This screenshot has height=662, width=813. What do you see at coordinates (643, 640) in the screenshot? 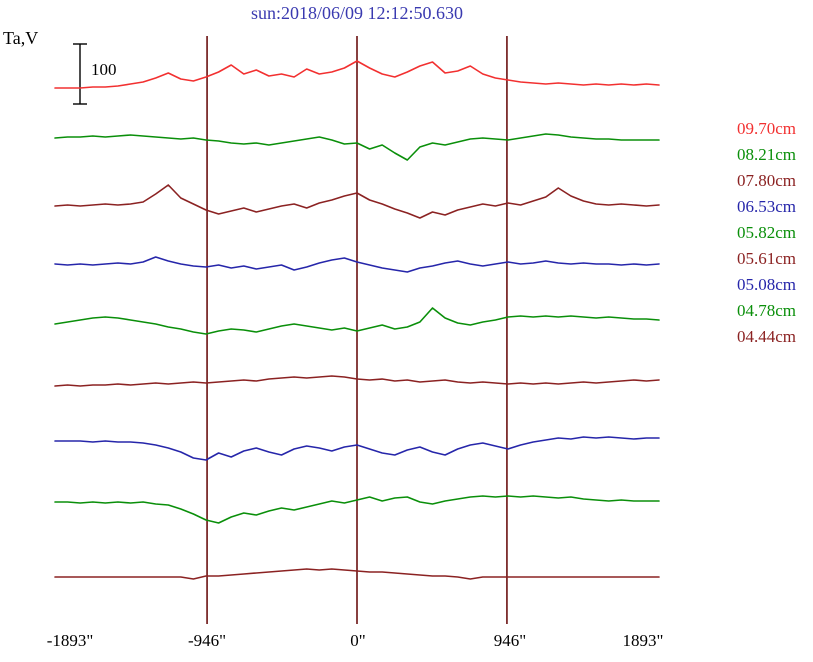
I see `x-tick-label: 1893"` at bounding box center [643, 640].